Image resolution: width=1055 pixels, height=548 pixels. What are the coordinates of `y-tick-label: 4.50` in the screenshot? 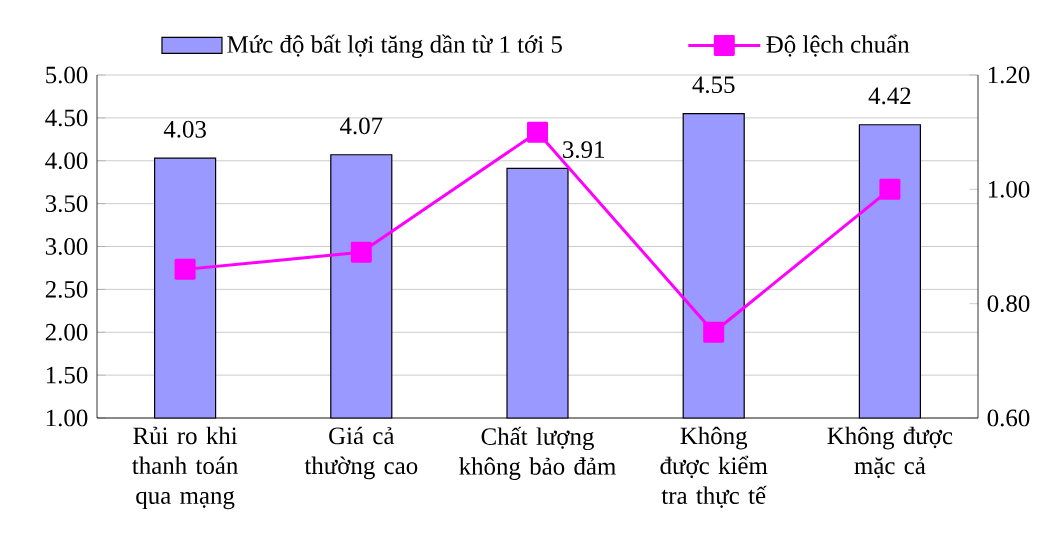 It's located at (66, 118).